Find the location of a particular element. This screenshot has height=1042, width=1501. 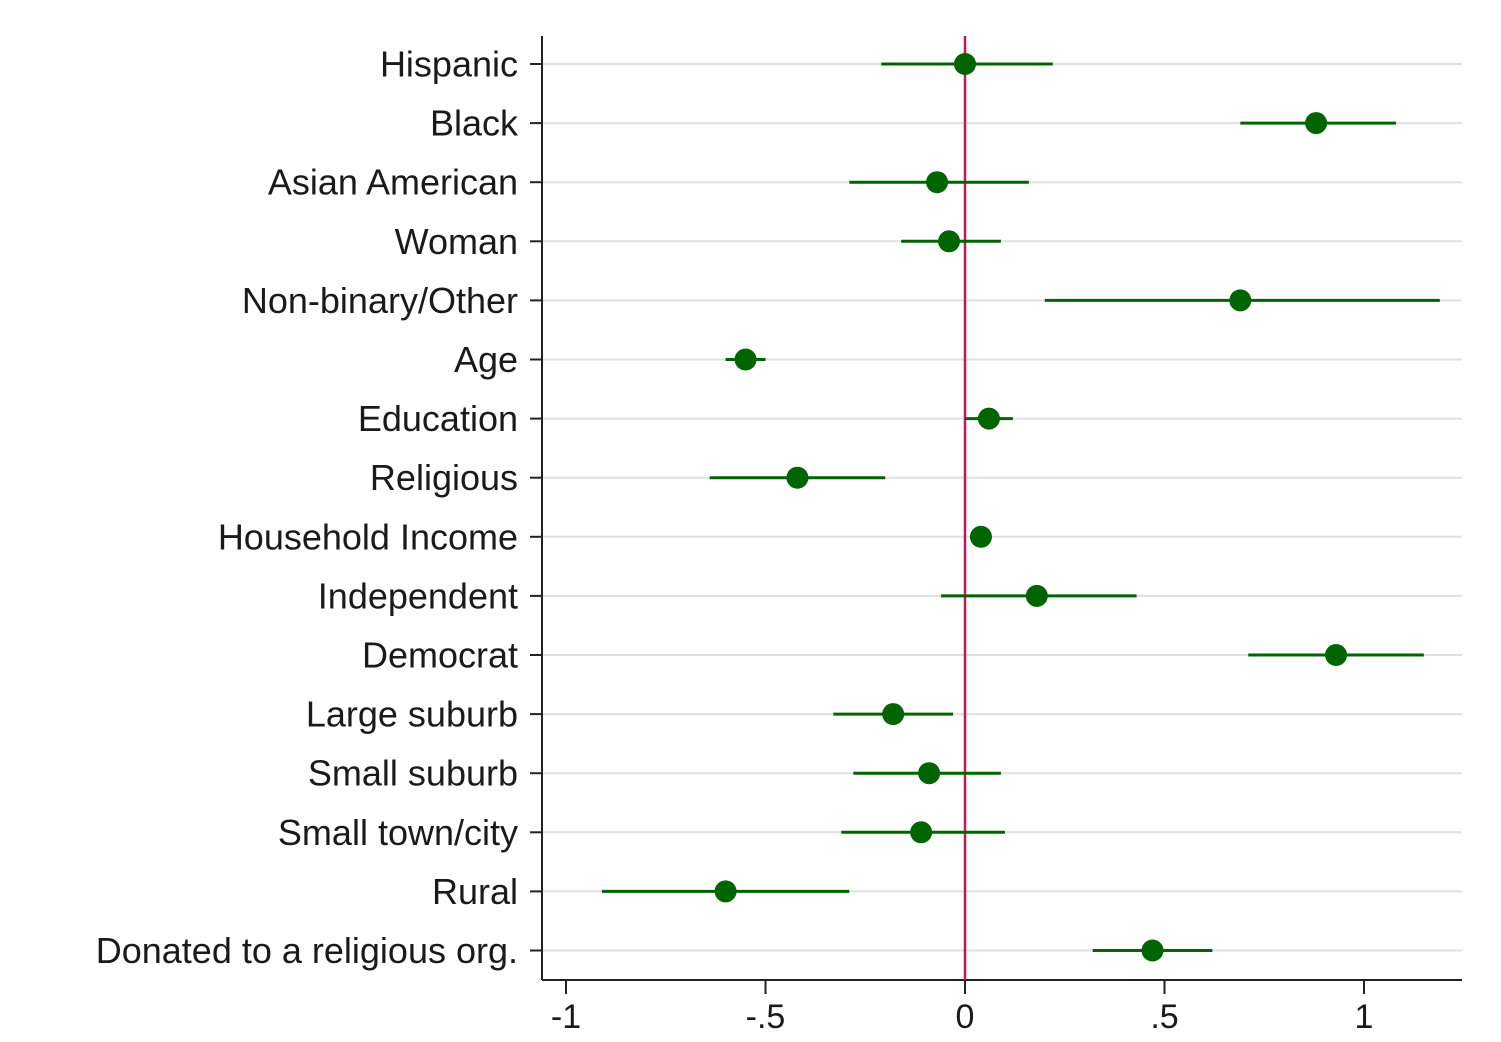

category-label-democrat: Democrat is located at coordinates (440, 655).